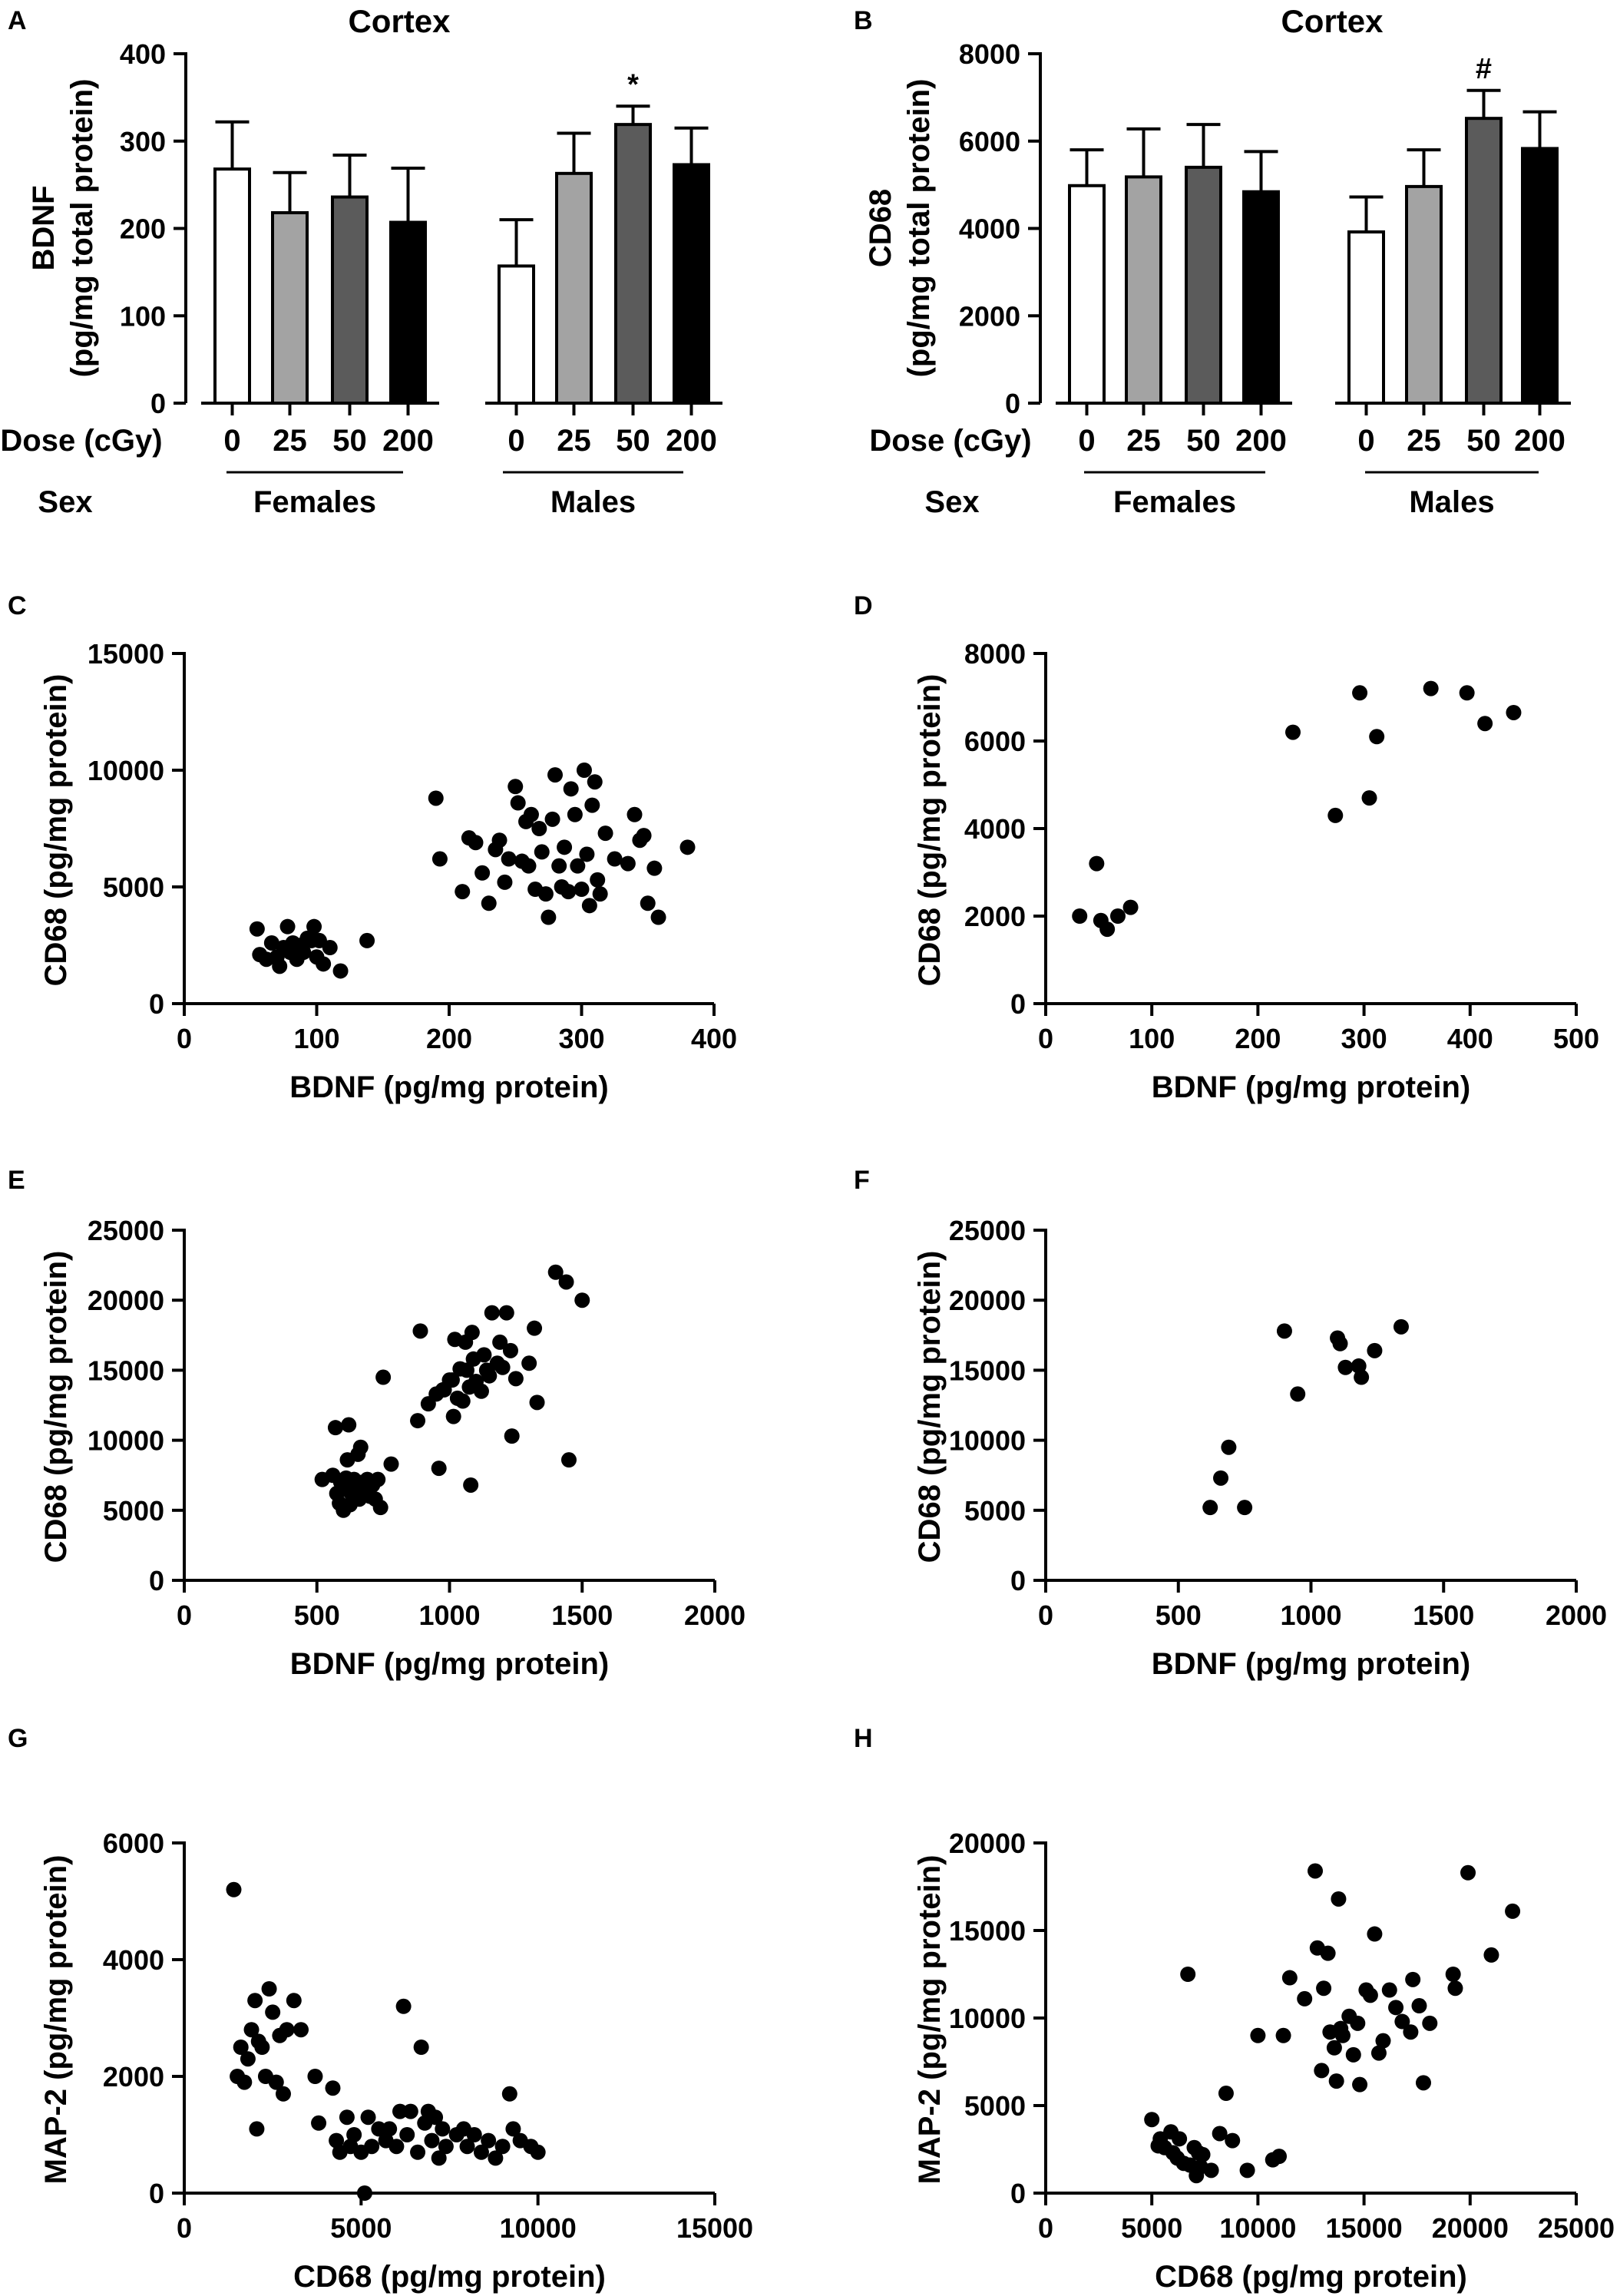  What do you see at coordinates (881, 228) in the screenshot?
I see `y-axis-label-line: CD68` at bounding box center [881, 228].